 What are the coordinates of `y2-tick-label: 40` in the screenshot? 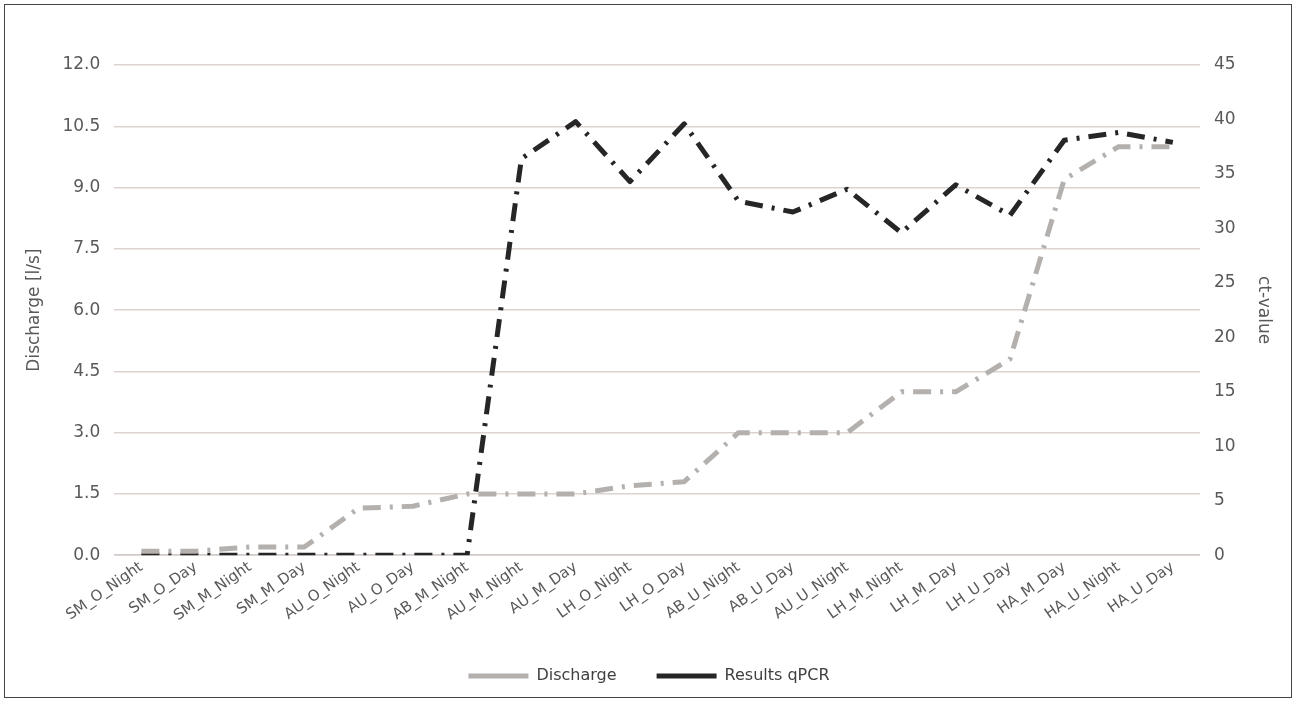 It's located at (1224, 117).